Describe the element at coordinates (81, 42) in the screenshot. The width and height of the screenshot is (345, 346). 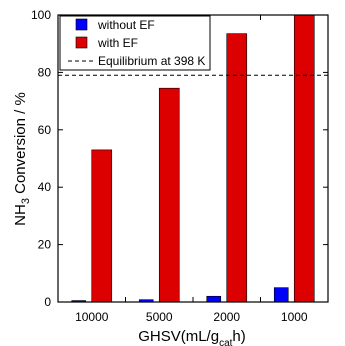
I see `legend-swatch-with-ef` at that location.